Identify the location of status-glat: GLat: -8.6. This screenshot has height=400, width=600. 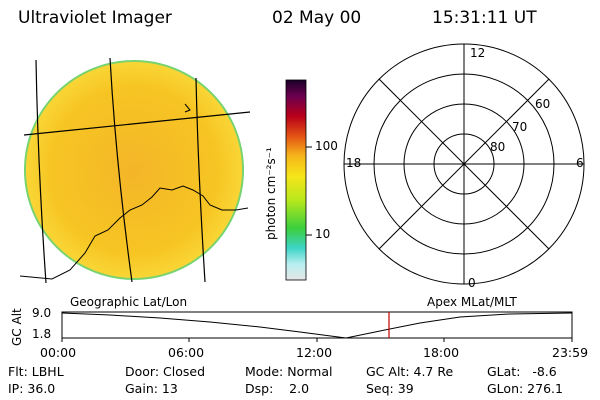
(522, 371).